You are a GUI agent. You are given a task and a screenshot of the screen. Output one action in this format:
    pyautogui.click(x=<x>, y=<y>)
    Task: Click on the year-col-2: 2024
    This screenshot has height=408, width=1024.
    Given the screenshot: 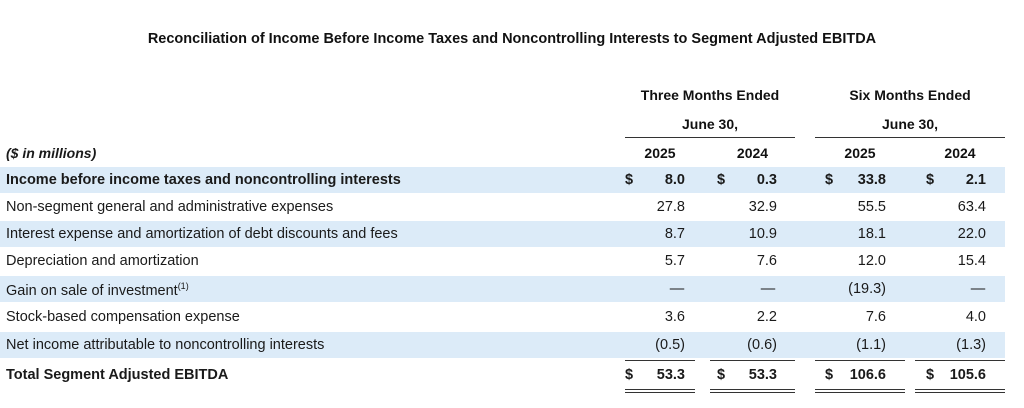 What is the action you would take?
    pyautogui.click(x=752, y=153)
    